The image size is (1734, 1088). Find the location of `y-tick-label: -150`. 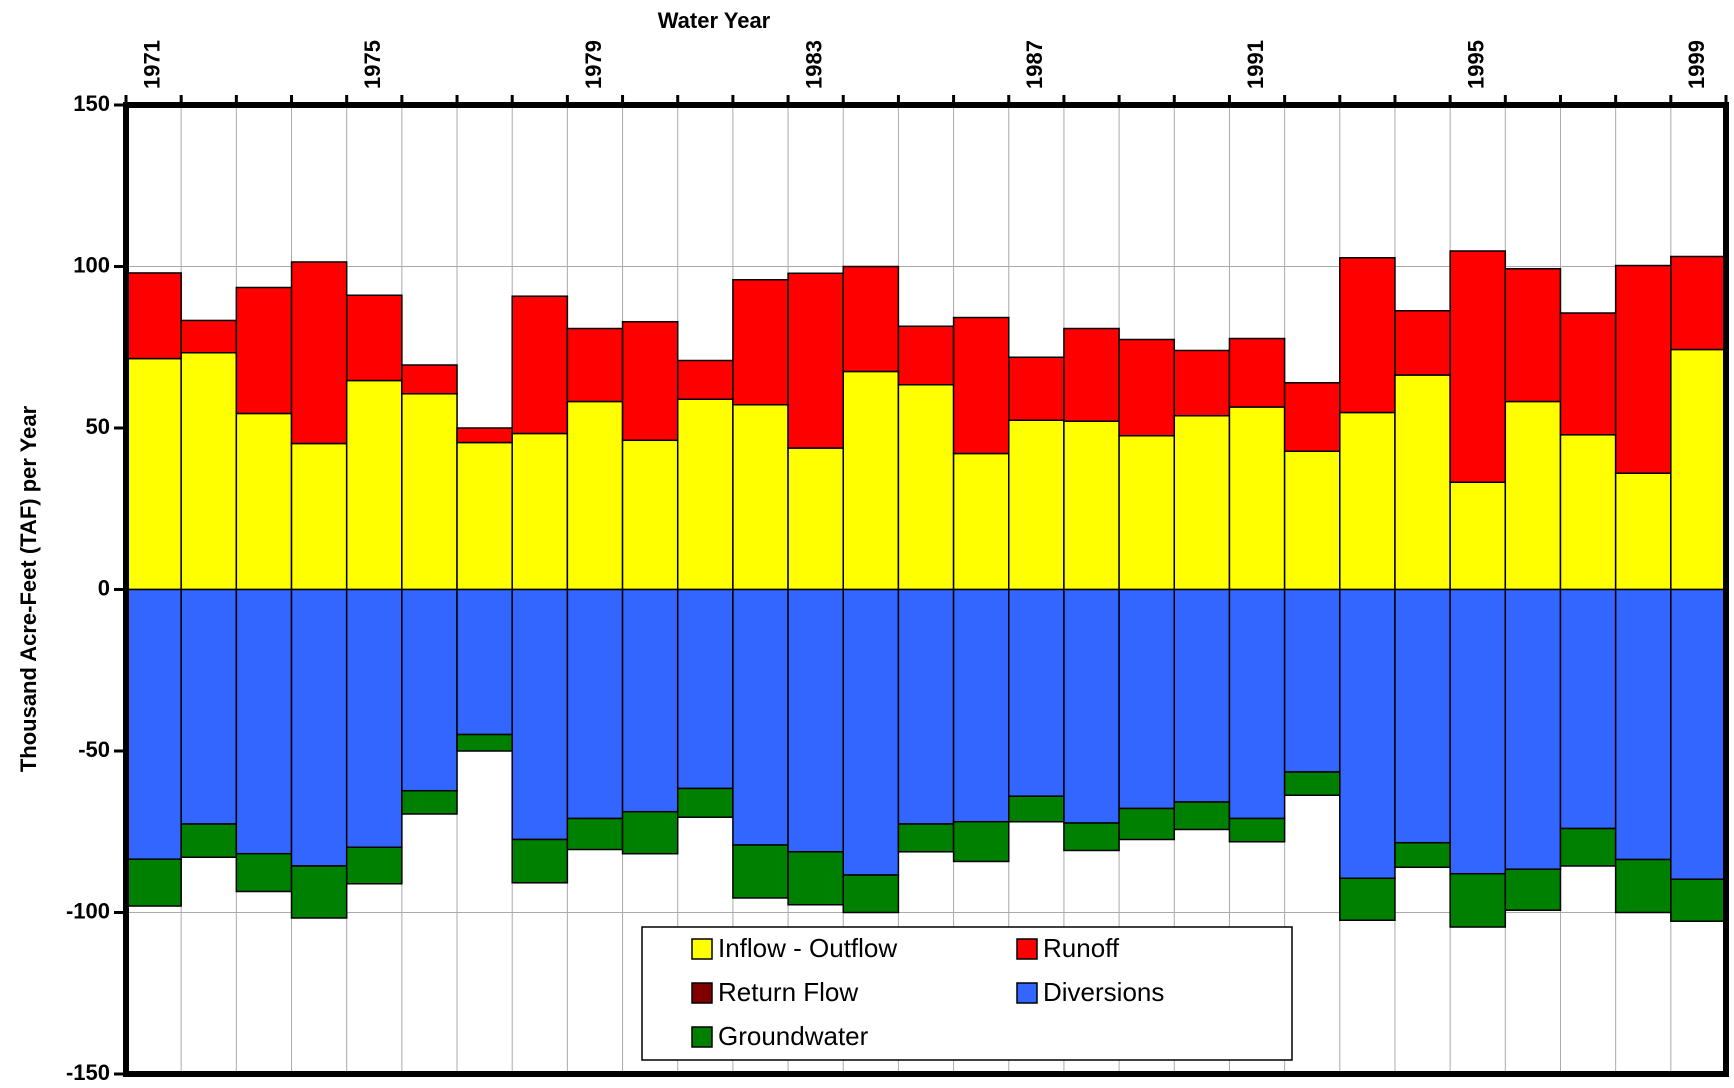

y-tick-label: -150 is located at coordinates (88, 1072).